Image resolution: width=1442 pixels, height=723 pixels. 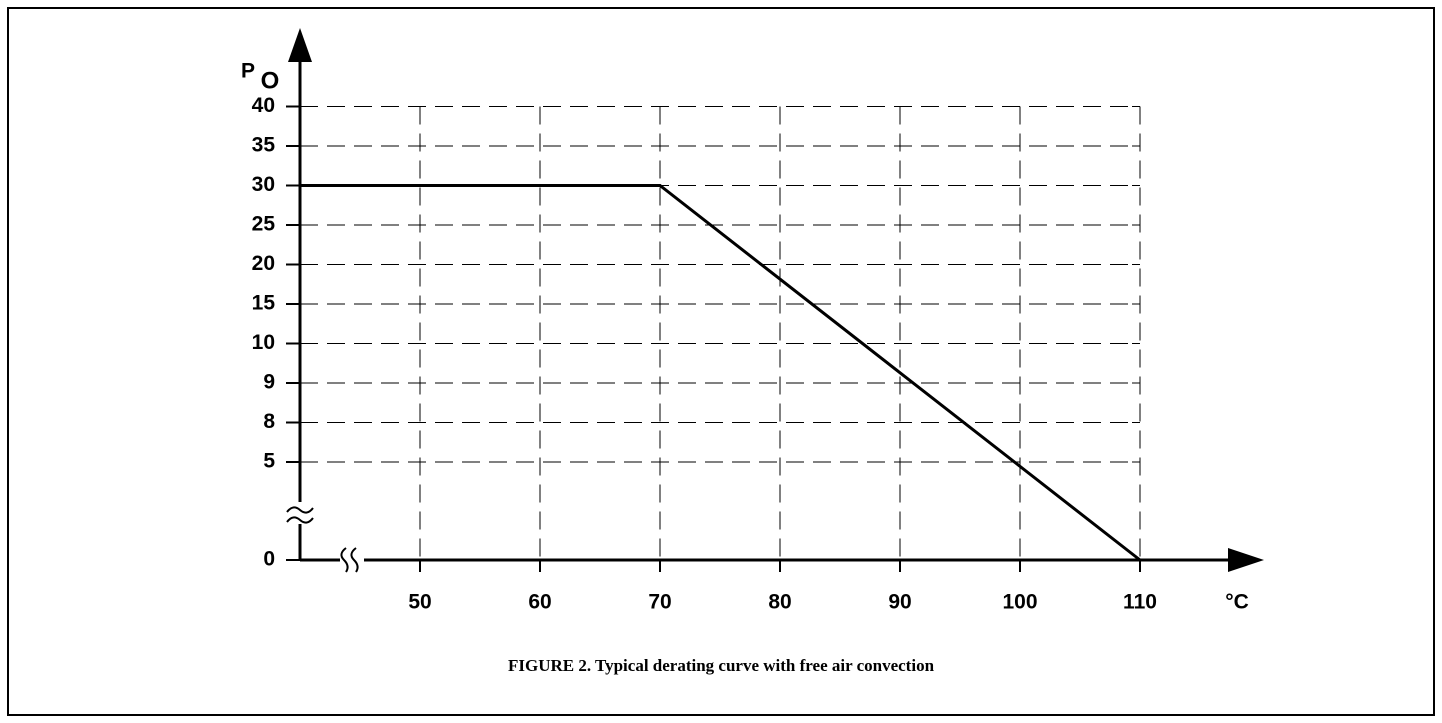 What do you see at coordinates (659, 602) in the screenshot?
I see `x-tick-label: 70` at bounding box center [659, 602].